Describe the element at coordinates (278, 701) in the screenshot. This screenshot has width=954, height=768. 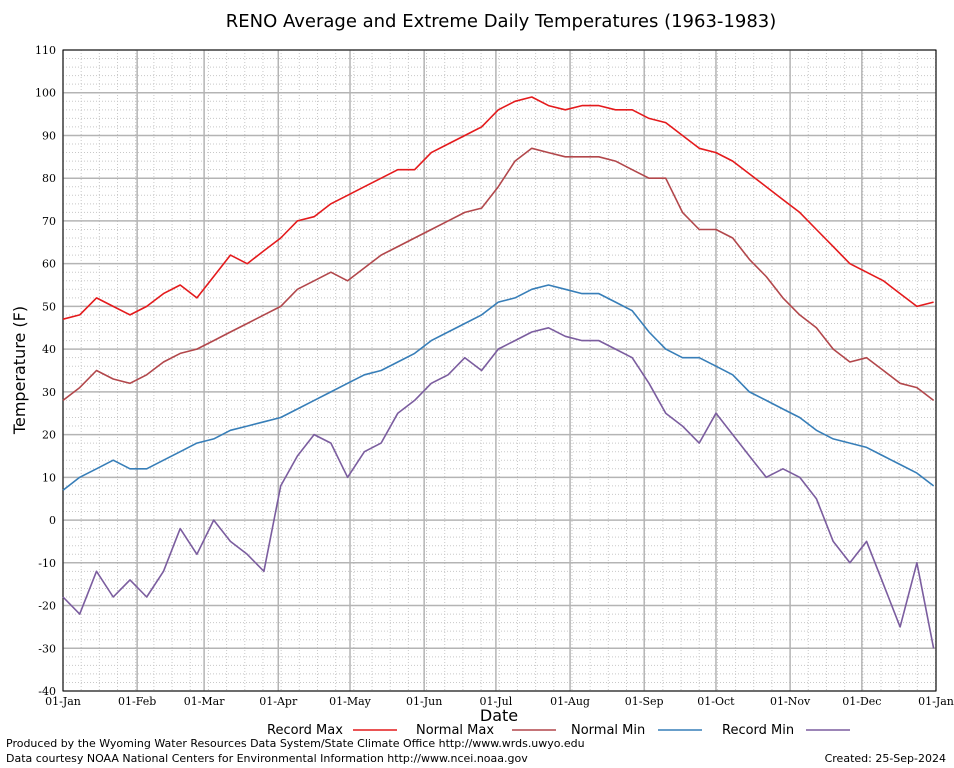
I see `x-tick-label: 01-Apr` at that location.